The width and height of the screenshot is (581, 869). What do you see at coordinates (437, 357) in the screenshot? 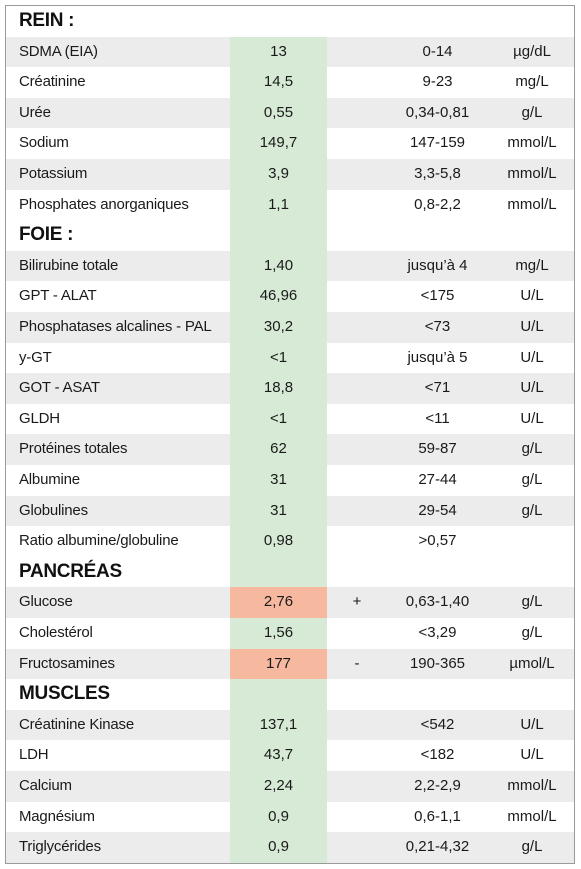
I see `reference-range: jusqu’à 5` at bounding box center [437, 357].